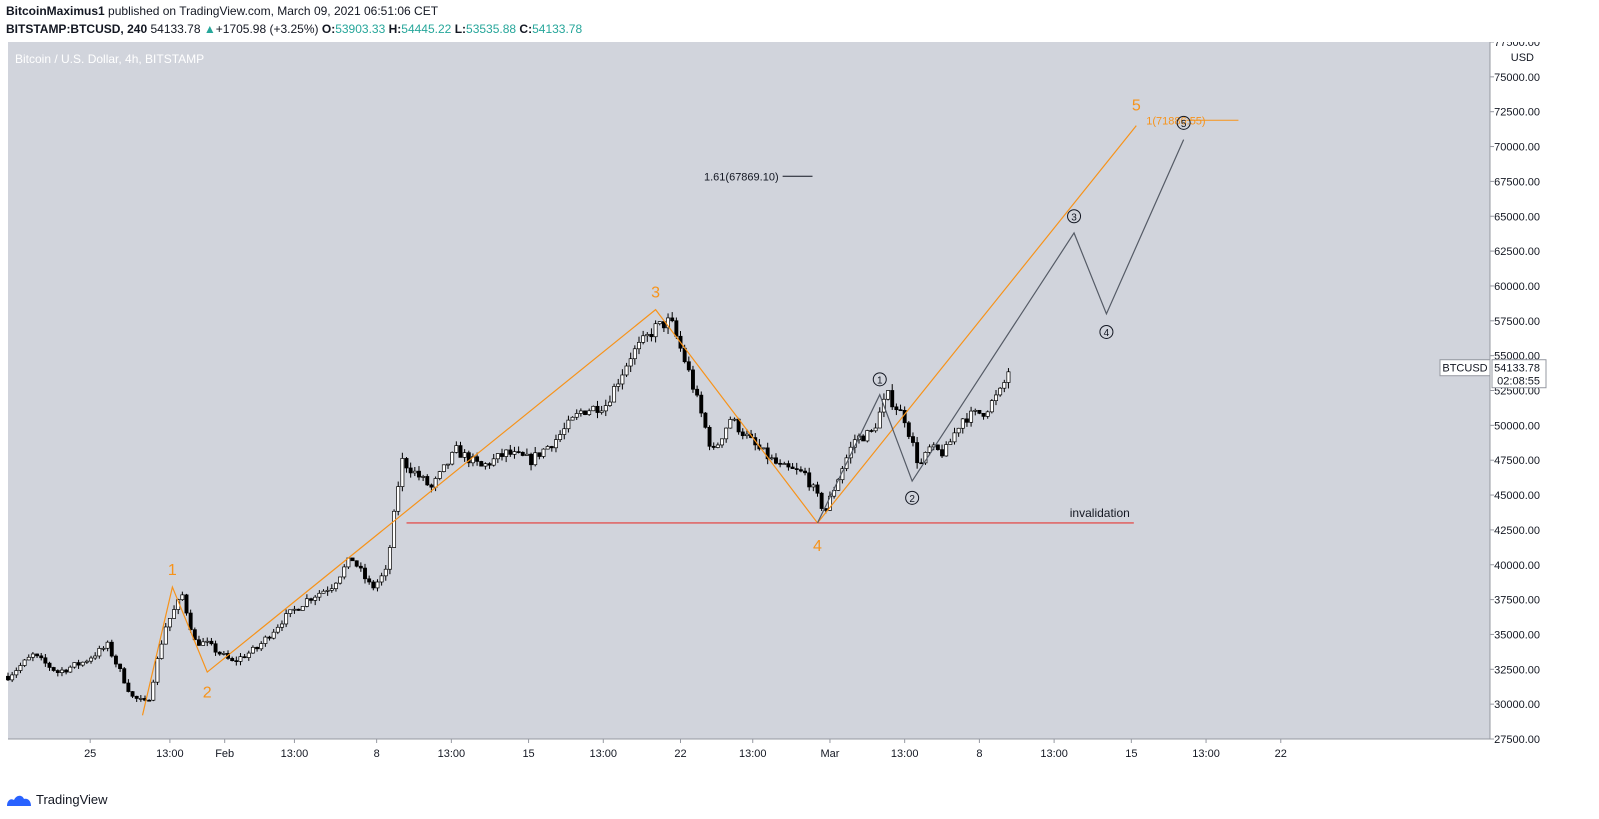 Image resolution: width=1599 pixels, height=819 pixels. I want to click on high-label: H:, so click(395, 29).